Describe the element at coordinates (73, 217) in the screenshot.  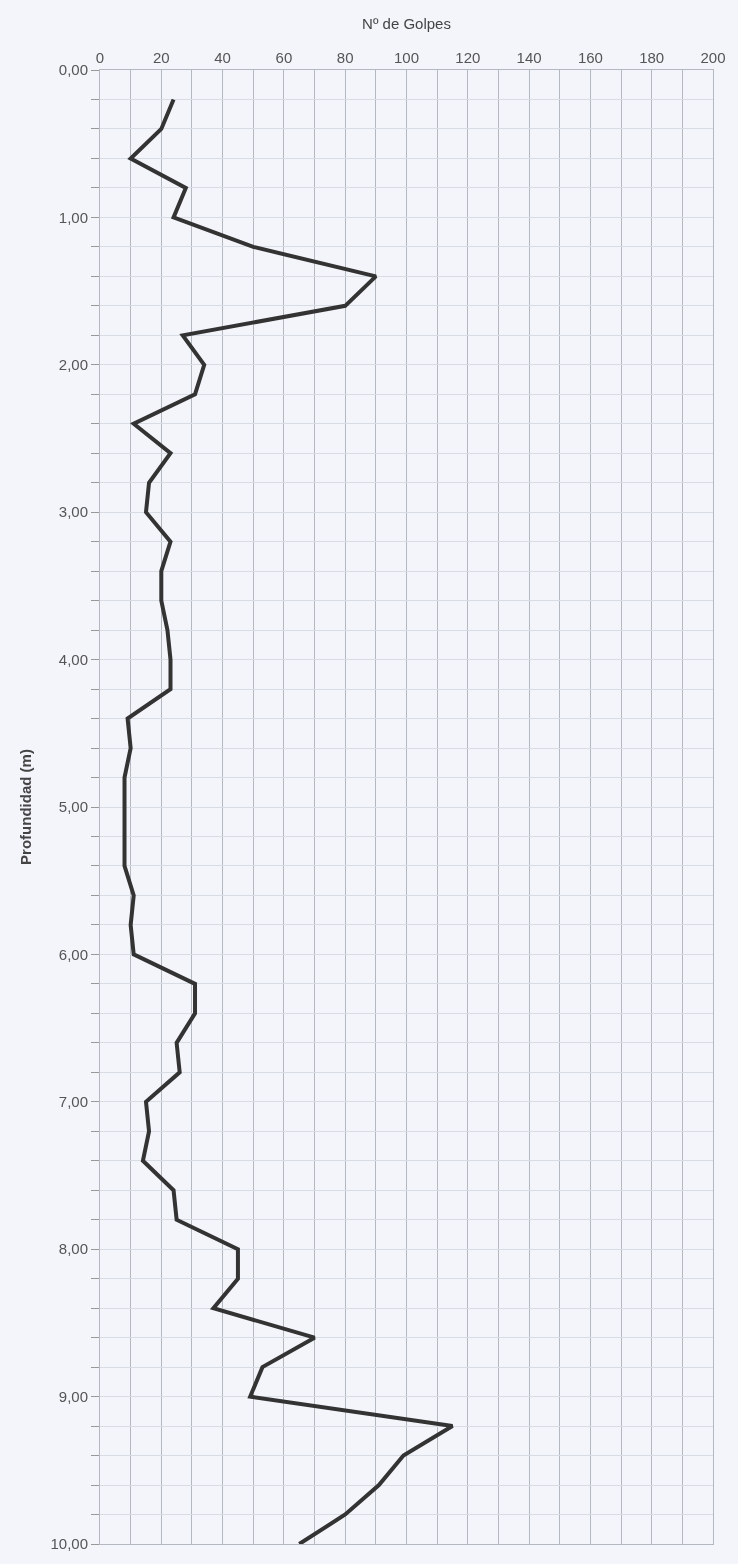
I see `y-tick-label: 1,00` at that location.